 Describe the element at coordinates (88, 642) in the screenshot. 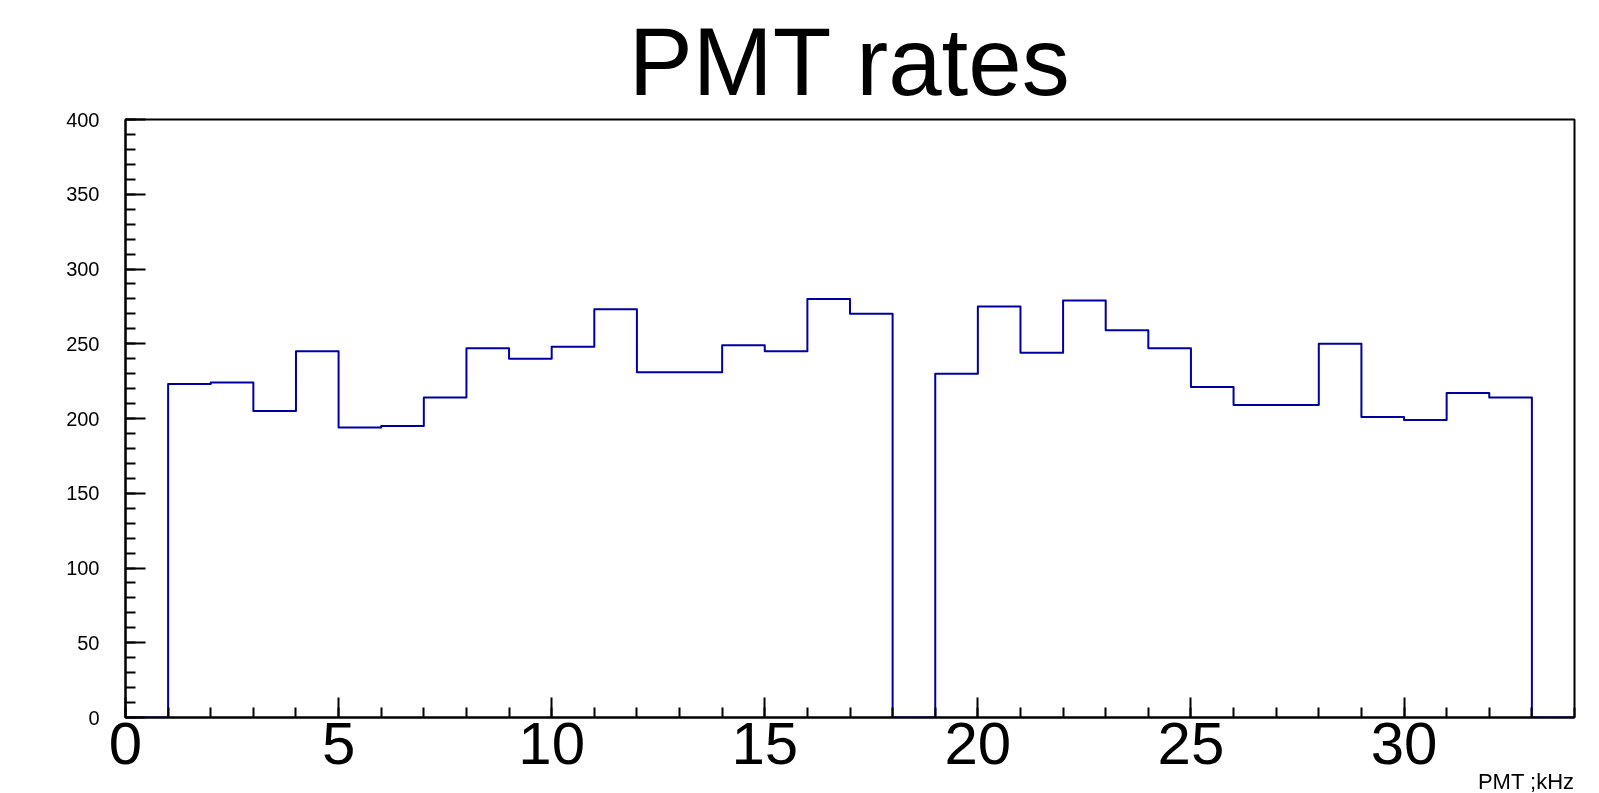

I see `y-tick-label: 50` at that location.